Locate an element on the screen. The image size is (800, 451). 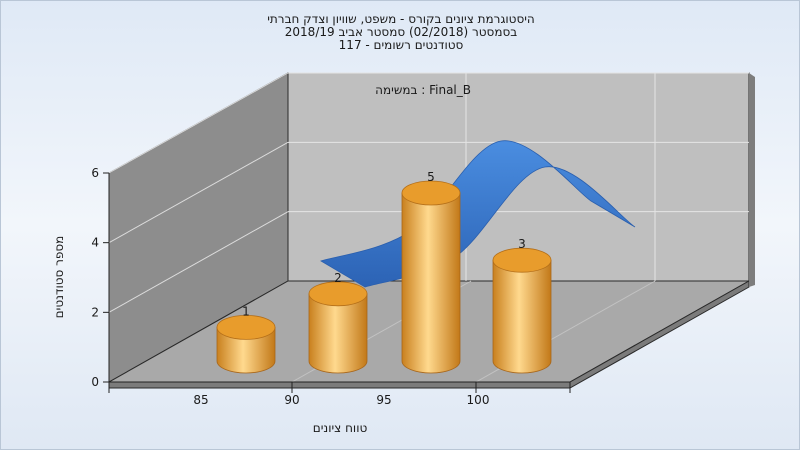
chart-title-line-3: סטודנטים רשומים - 117 is located at coordinates (401, 45).